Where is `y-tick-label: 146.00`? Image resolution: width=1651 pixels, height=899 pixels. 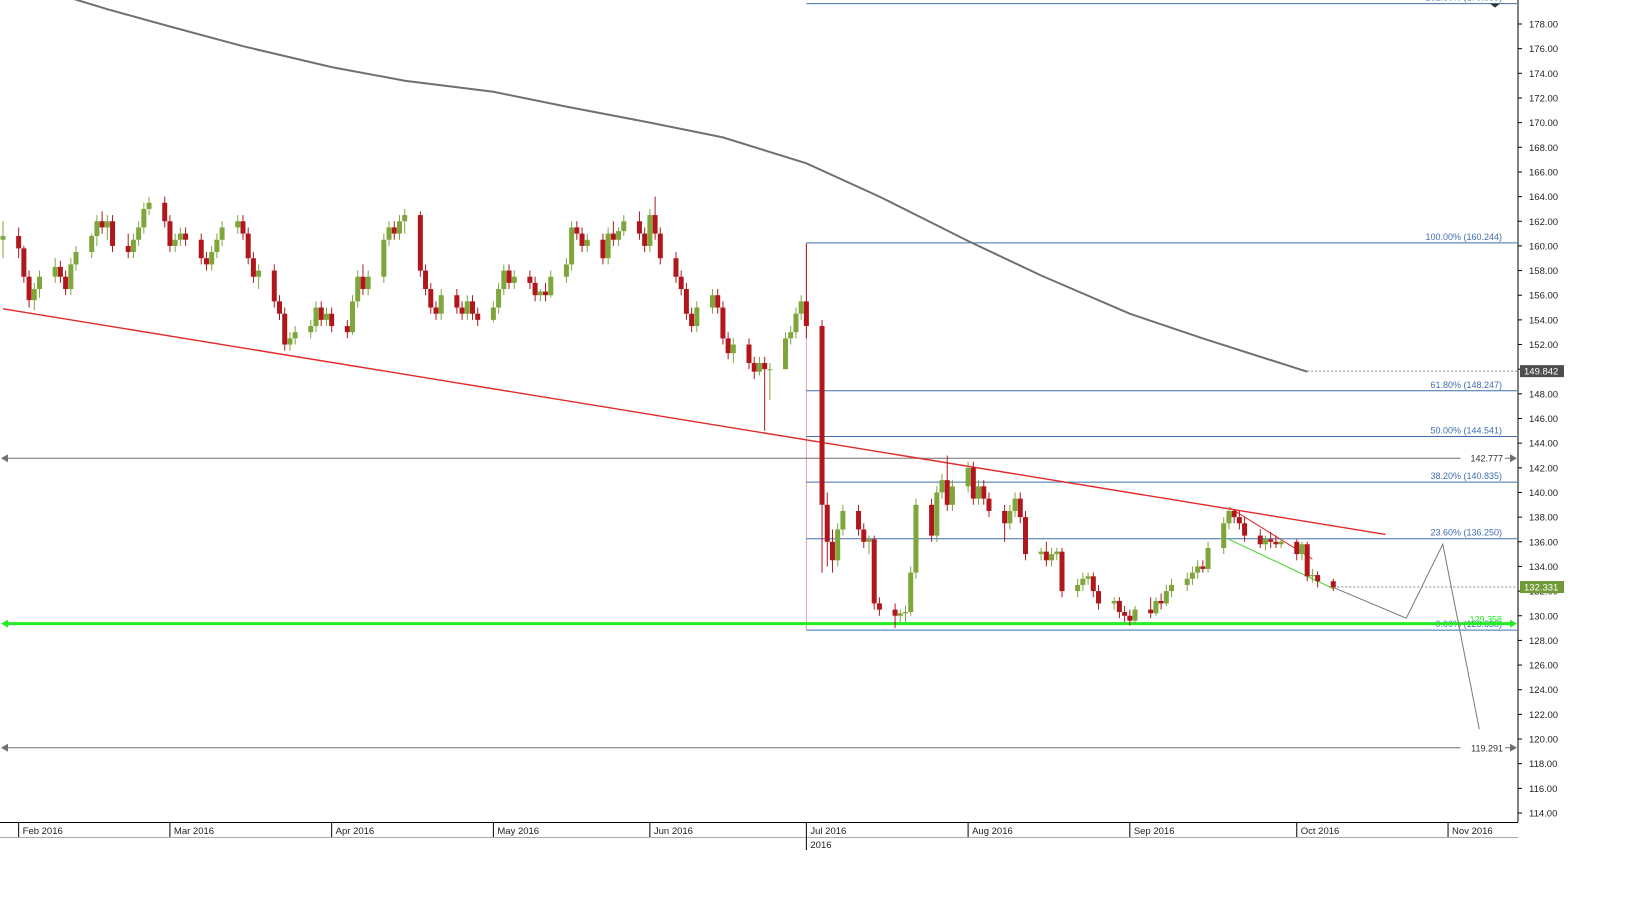 y-tick-label: 146.00 is located at coordinates (1543, 419).